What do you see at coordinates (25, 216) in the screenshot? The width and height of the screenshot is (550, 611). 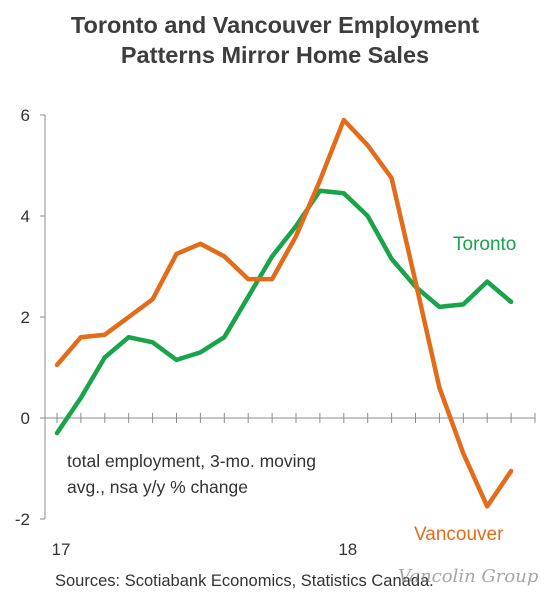 I see `y-tick-label: 4` at bounding box center [25, 216].